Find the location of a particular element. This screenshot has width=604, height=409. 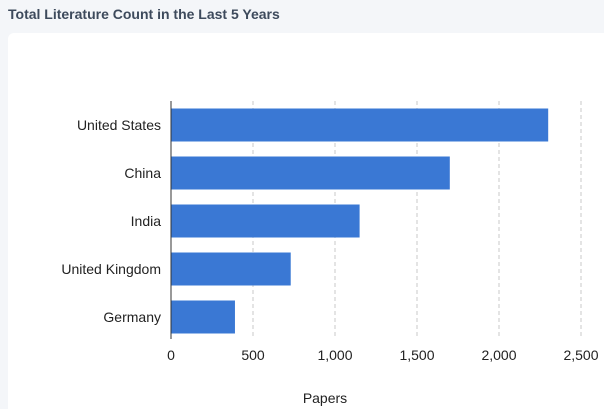

y-tick-label: Germany is located at coordinates (132, 317).